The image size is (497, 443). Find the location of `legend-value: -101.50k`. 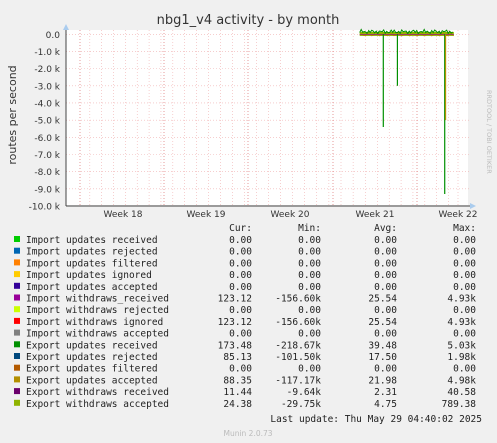

legend-value: -101.50k is located at coordinates (298, 357).